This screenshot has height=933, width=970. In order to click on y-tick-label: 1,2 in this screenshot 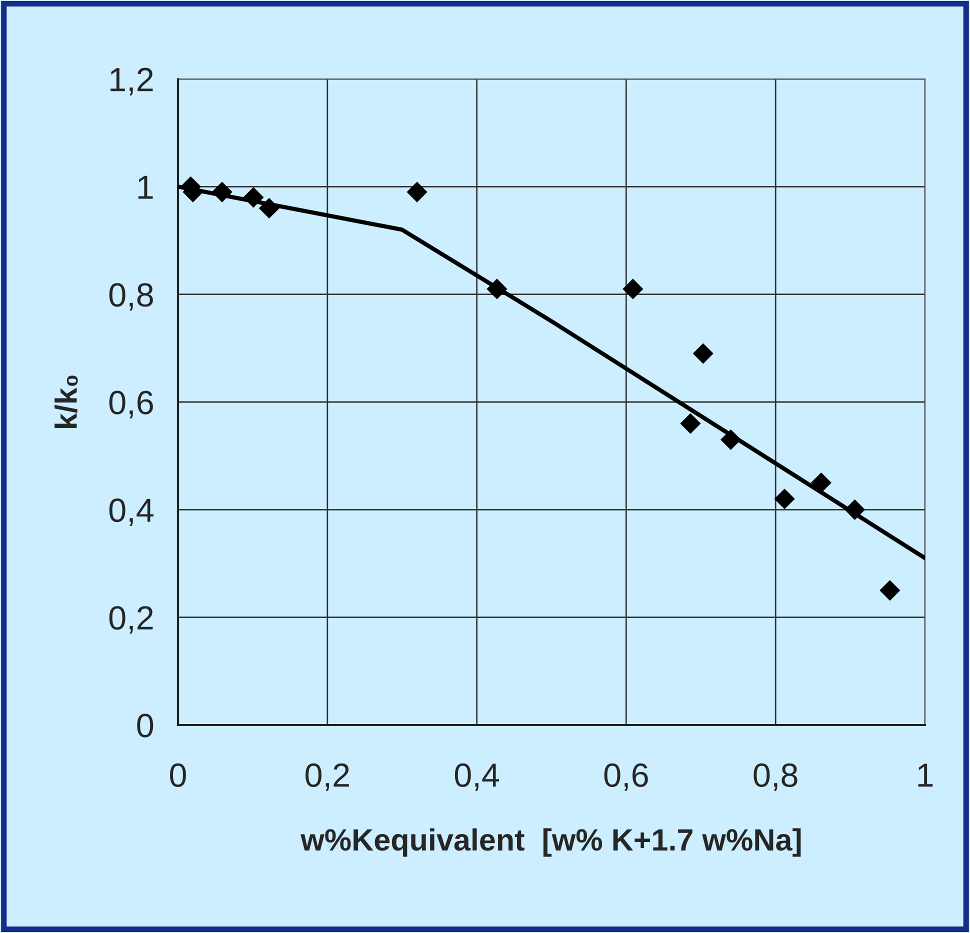, I will do `click(131, 82)`.